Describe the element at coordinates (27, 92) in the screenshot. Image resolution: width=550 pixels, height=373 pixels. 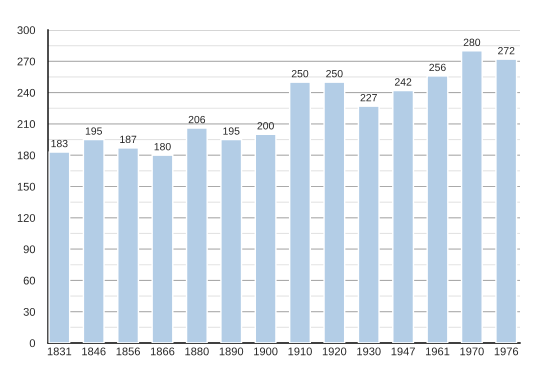
I see `y-tick-label: 240` at that location.